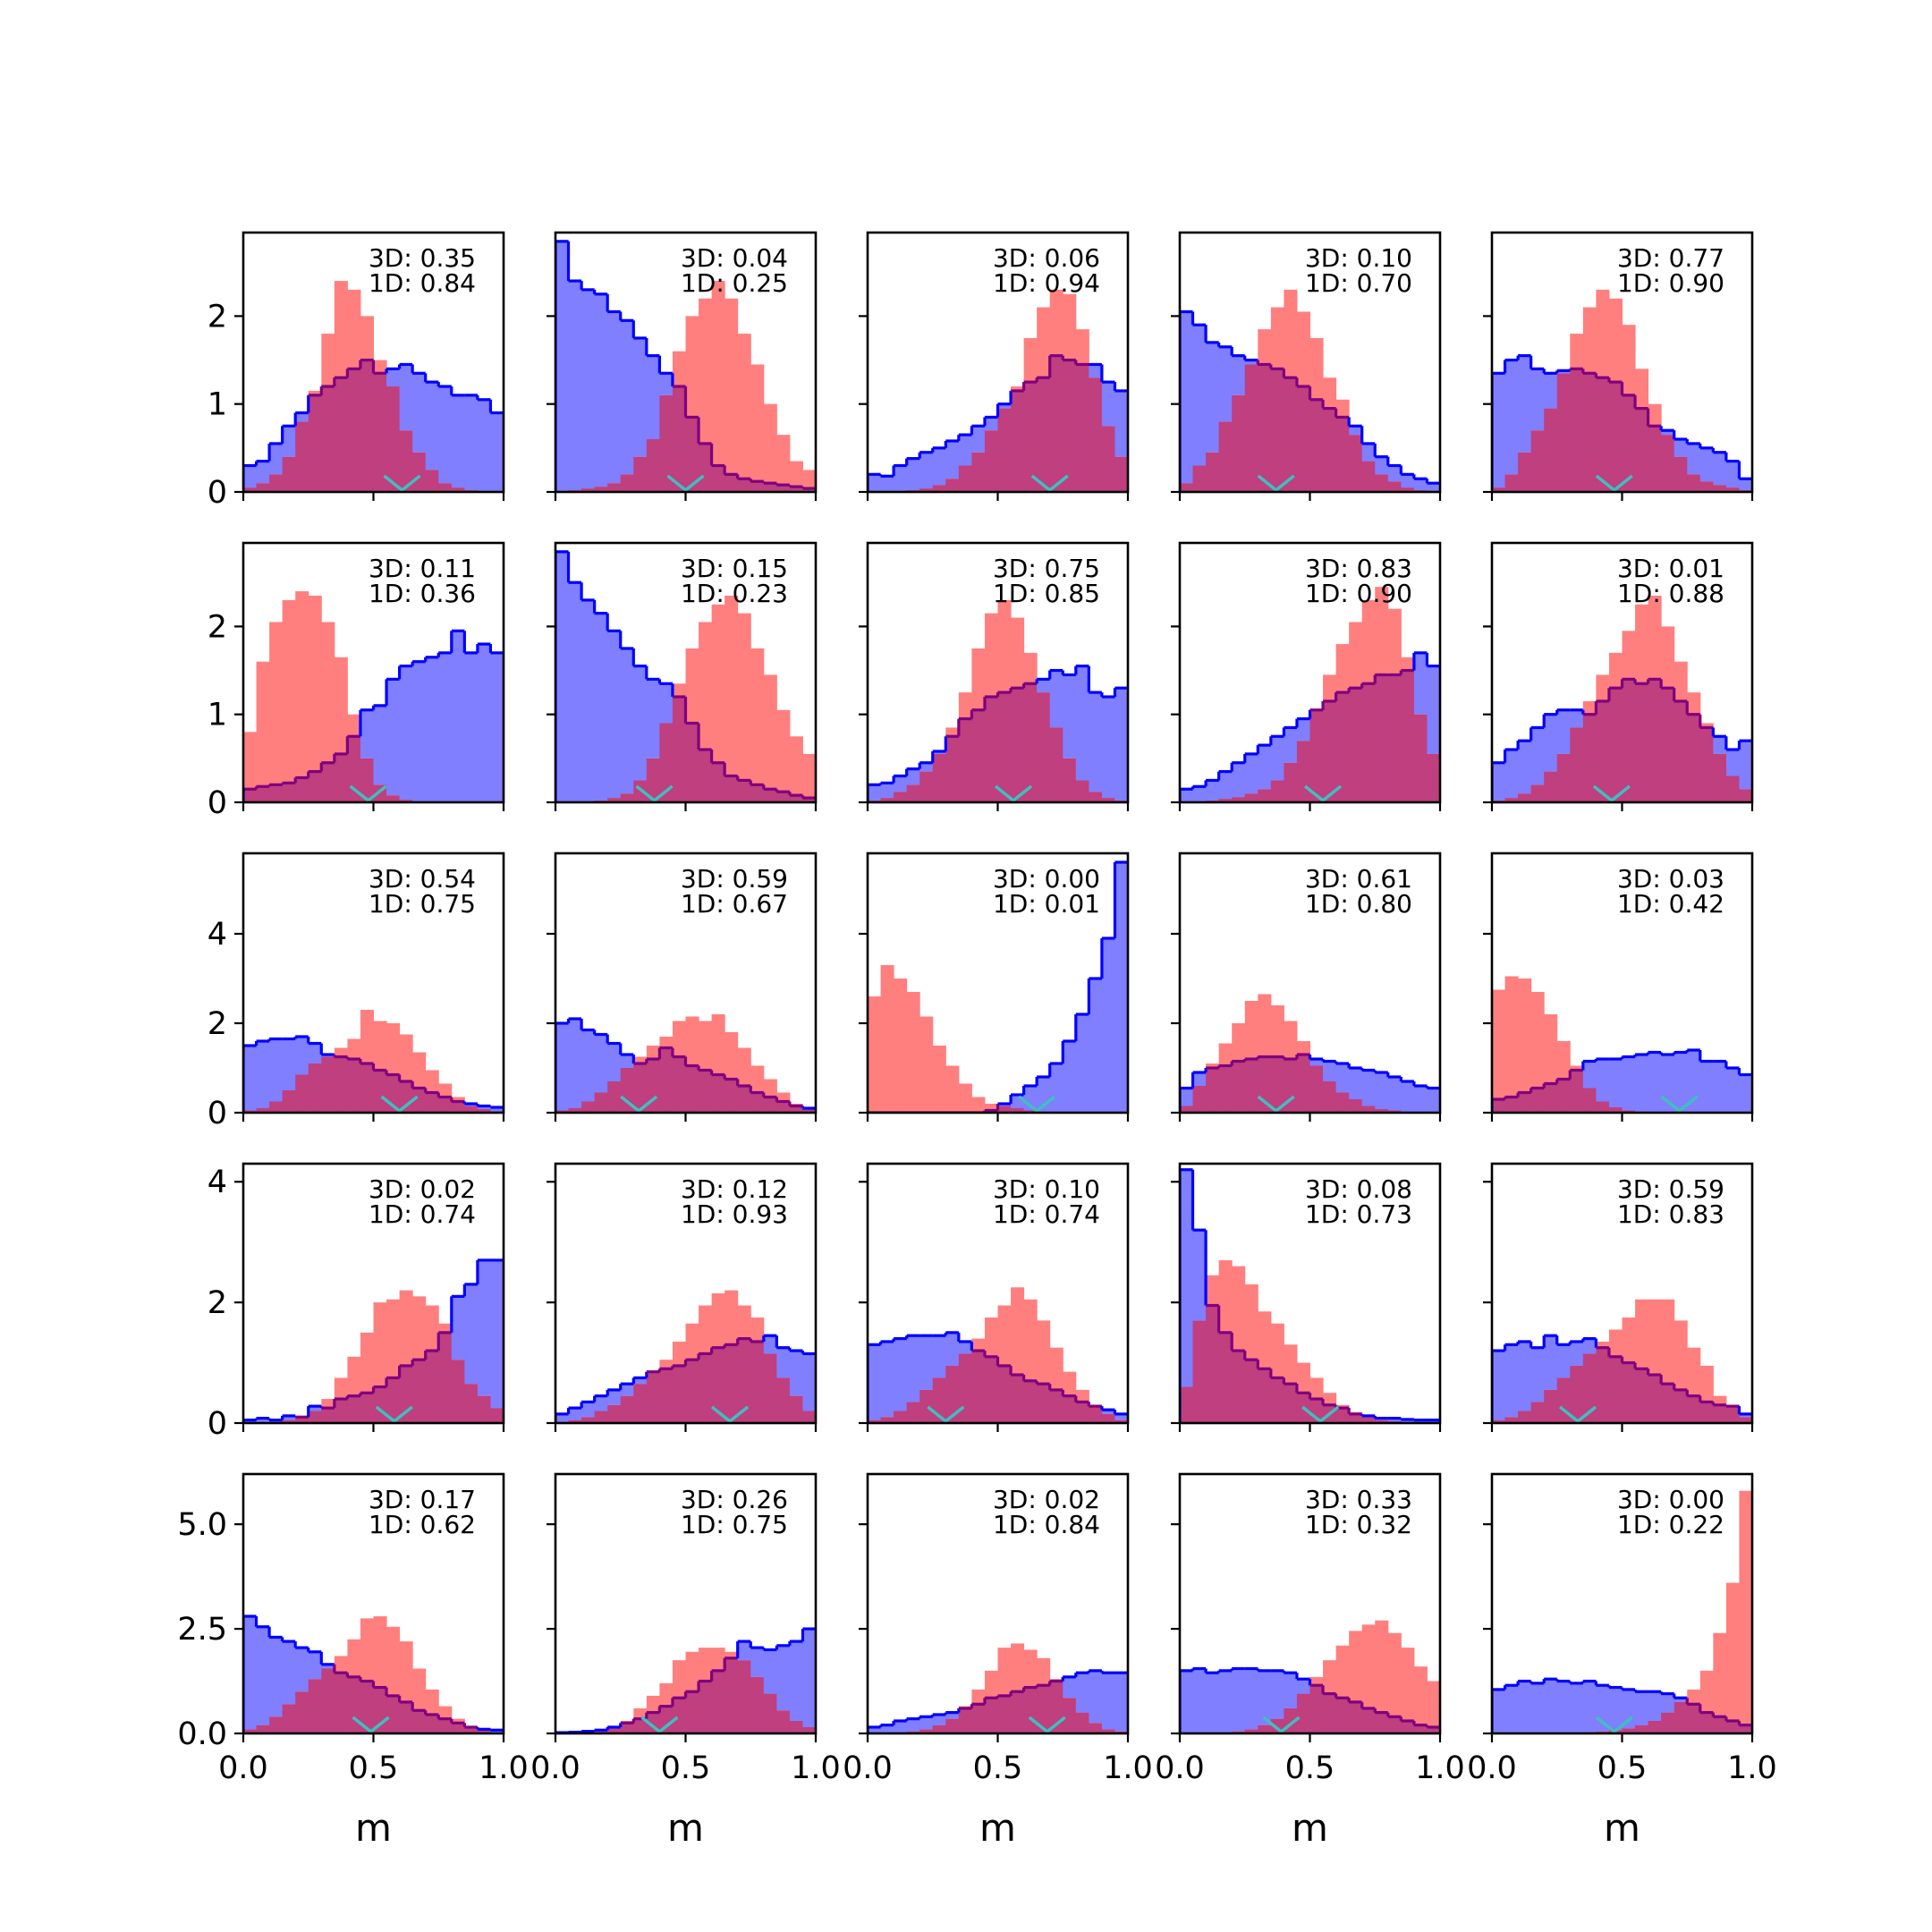  What do you see at coordinates (1358, 568) in the screenshot?
I see `annotation-3d: 3D: 0.83` at bounding box center [1358, 568].